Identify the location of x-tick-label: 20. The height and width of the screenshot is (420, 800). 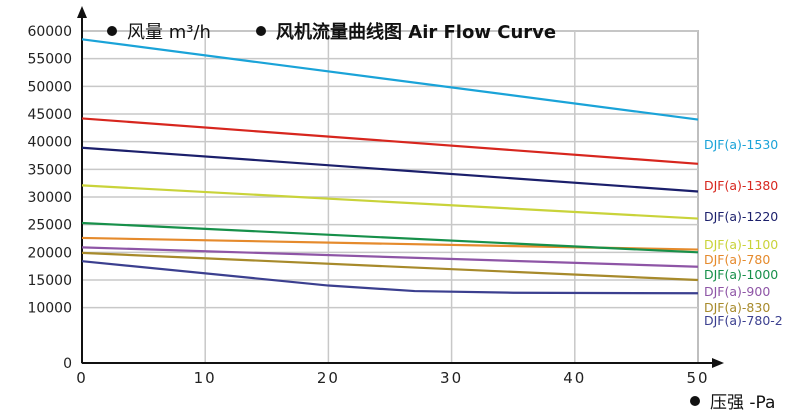
(328, 378).